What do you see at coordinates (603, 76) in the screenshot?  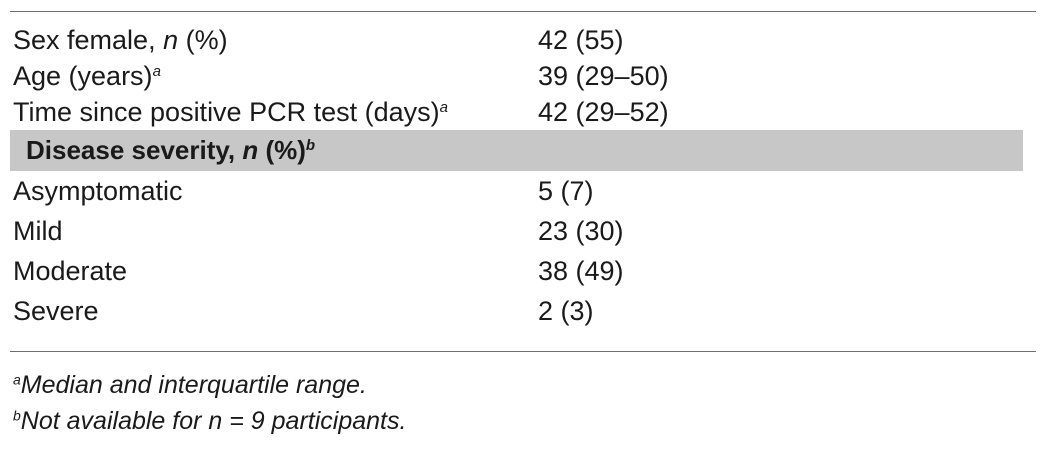 I see `row-value: 39 (29–50)` at bounding box center [603, 76].